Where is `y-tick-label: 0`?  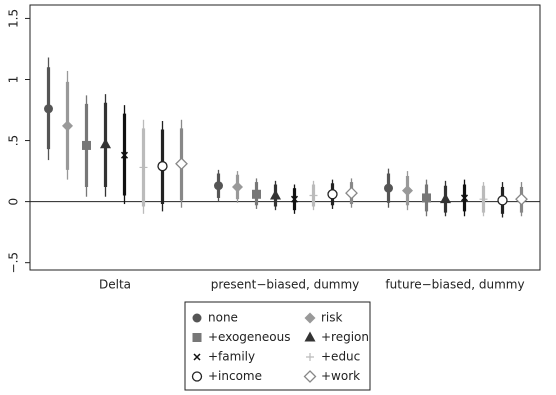 y-tick-label: 0 is located at coordinates (14, 202).